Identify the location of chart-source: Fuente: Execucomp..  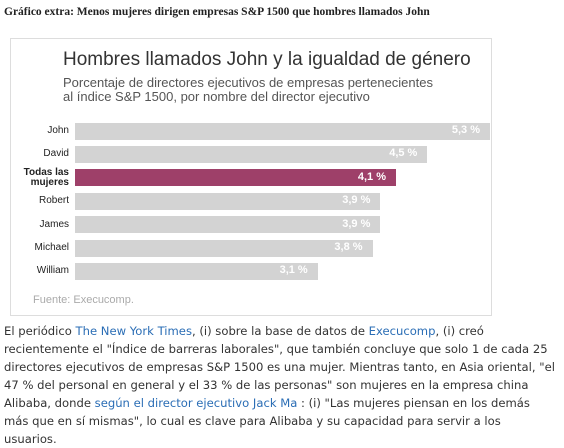
(83, 300).